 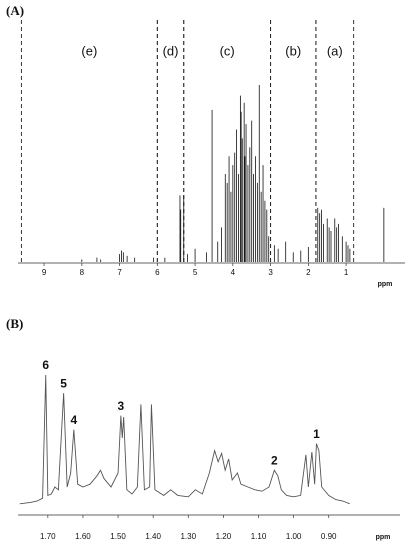 I want to click on x-tick-label: 7, so click(x=119, y=272).